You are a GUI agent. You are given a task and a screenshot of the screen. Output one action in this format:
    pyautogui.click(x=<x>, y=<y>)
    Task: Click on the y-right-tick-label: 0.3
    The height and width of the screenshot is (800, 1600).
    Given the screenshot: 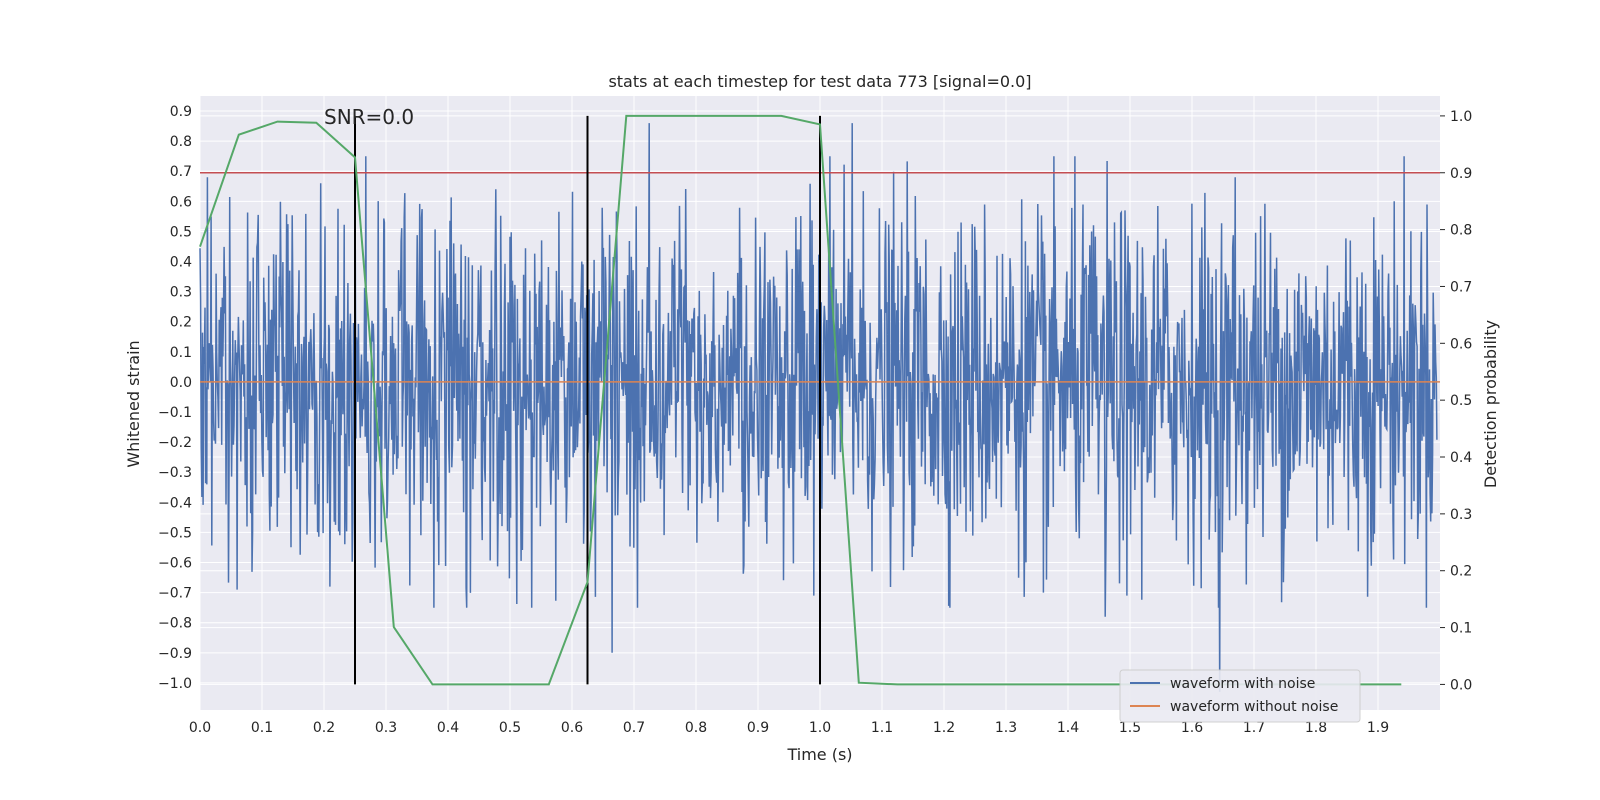 What is the action you would take?
    pyautogui.click(x=1461, y=515)
    